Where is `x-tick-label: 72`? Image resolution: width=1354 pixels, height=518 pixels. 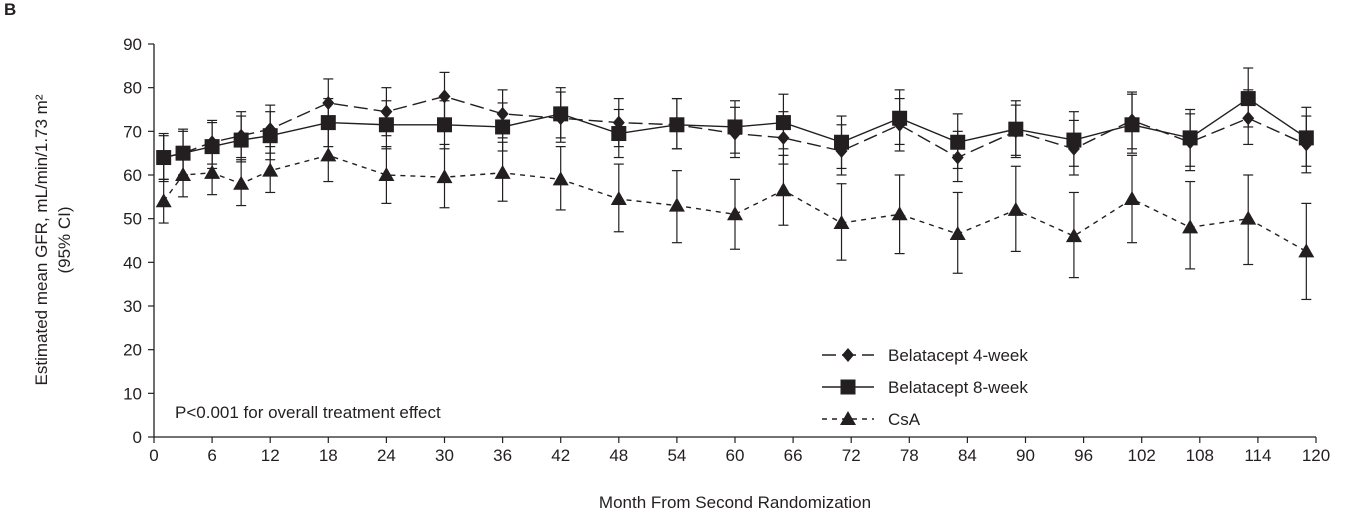 x-tick-label: 72 is located at coordinates (851, 455).